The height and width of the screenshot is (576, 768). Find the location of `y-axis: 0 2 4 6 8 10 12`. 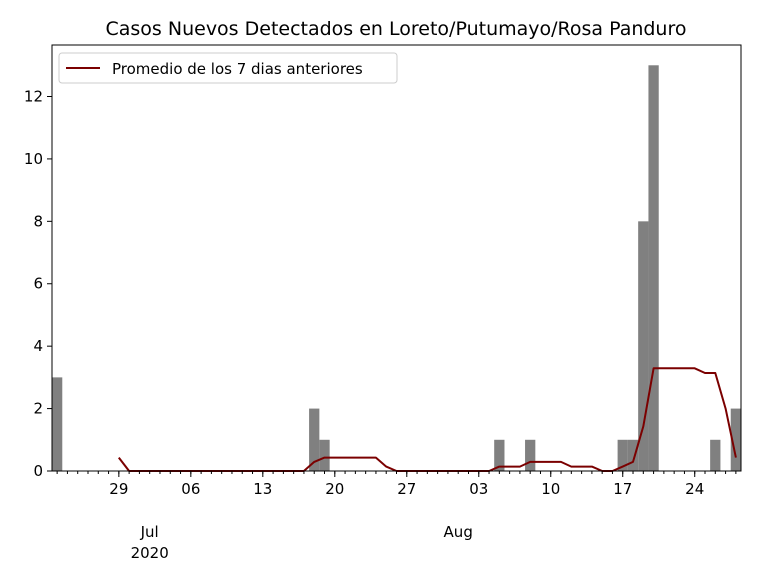

y-axis: 0 2 4 6 8 10 12 is located at coordinates (38, 283).